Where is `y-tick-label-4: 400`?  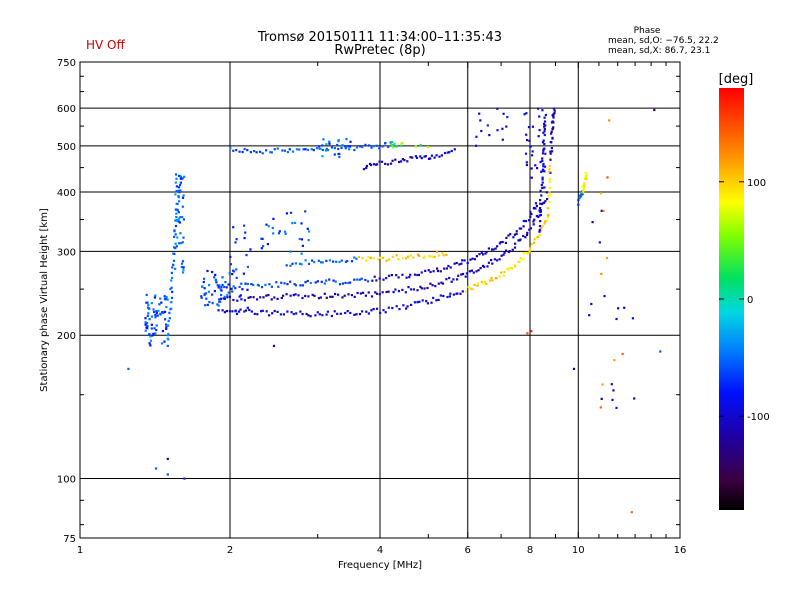 y-tick-label-4: 400 is located at coordinates (66, 193).